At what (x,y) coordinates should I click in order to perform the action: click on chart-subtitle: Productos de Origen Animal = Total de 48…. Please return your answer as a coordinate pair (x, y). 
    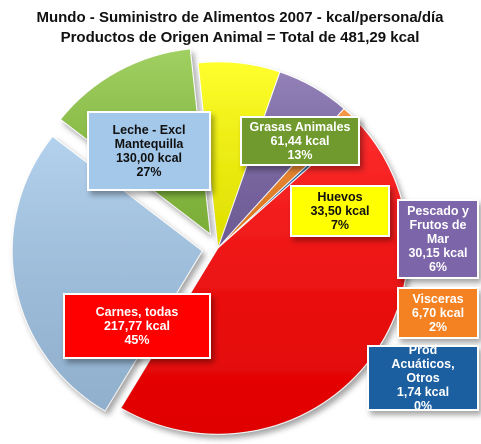
    Looking at the image, I should click on (240, 37).